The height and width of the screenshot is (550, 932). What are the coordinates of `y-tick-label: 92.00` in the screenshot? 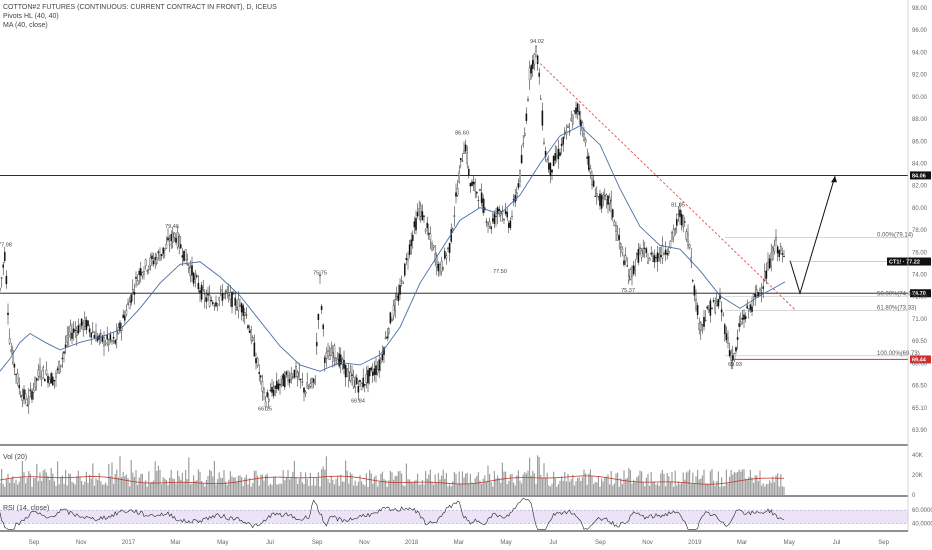 It's located at (920, 76).